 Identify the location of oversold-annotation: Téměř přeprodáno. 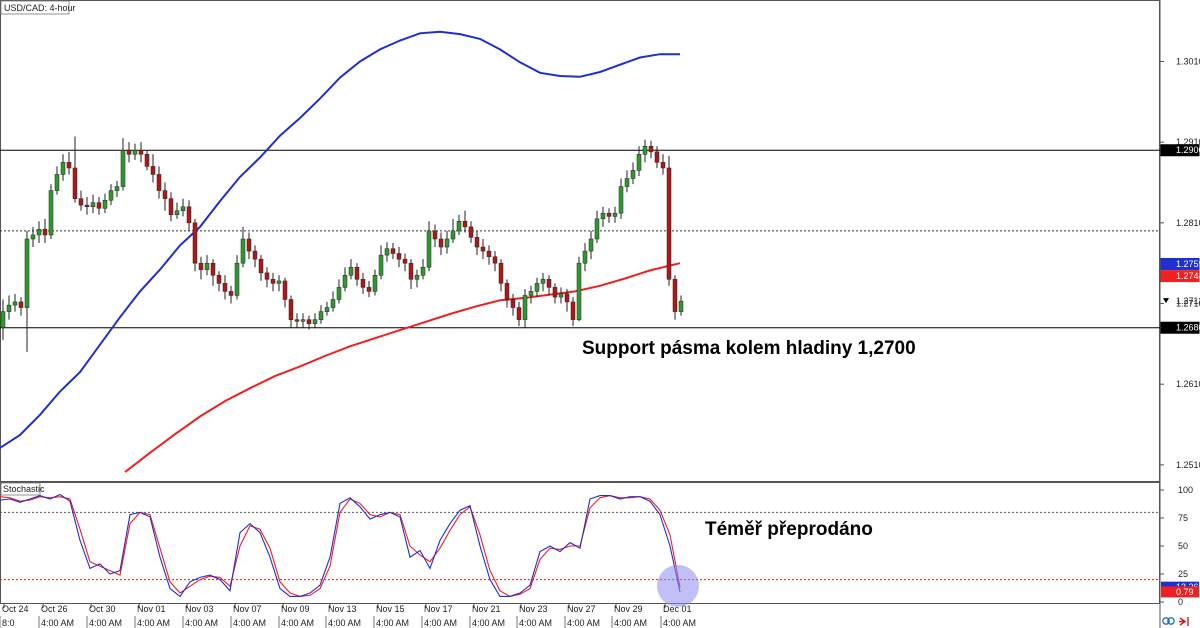
(789, 529).